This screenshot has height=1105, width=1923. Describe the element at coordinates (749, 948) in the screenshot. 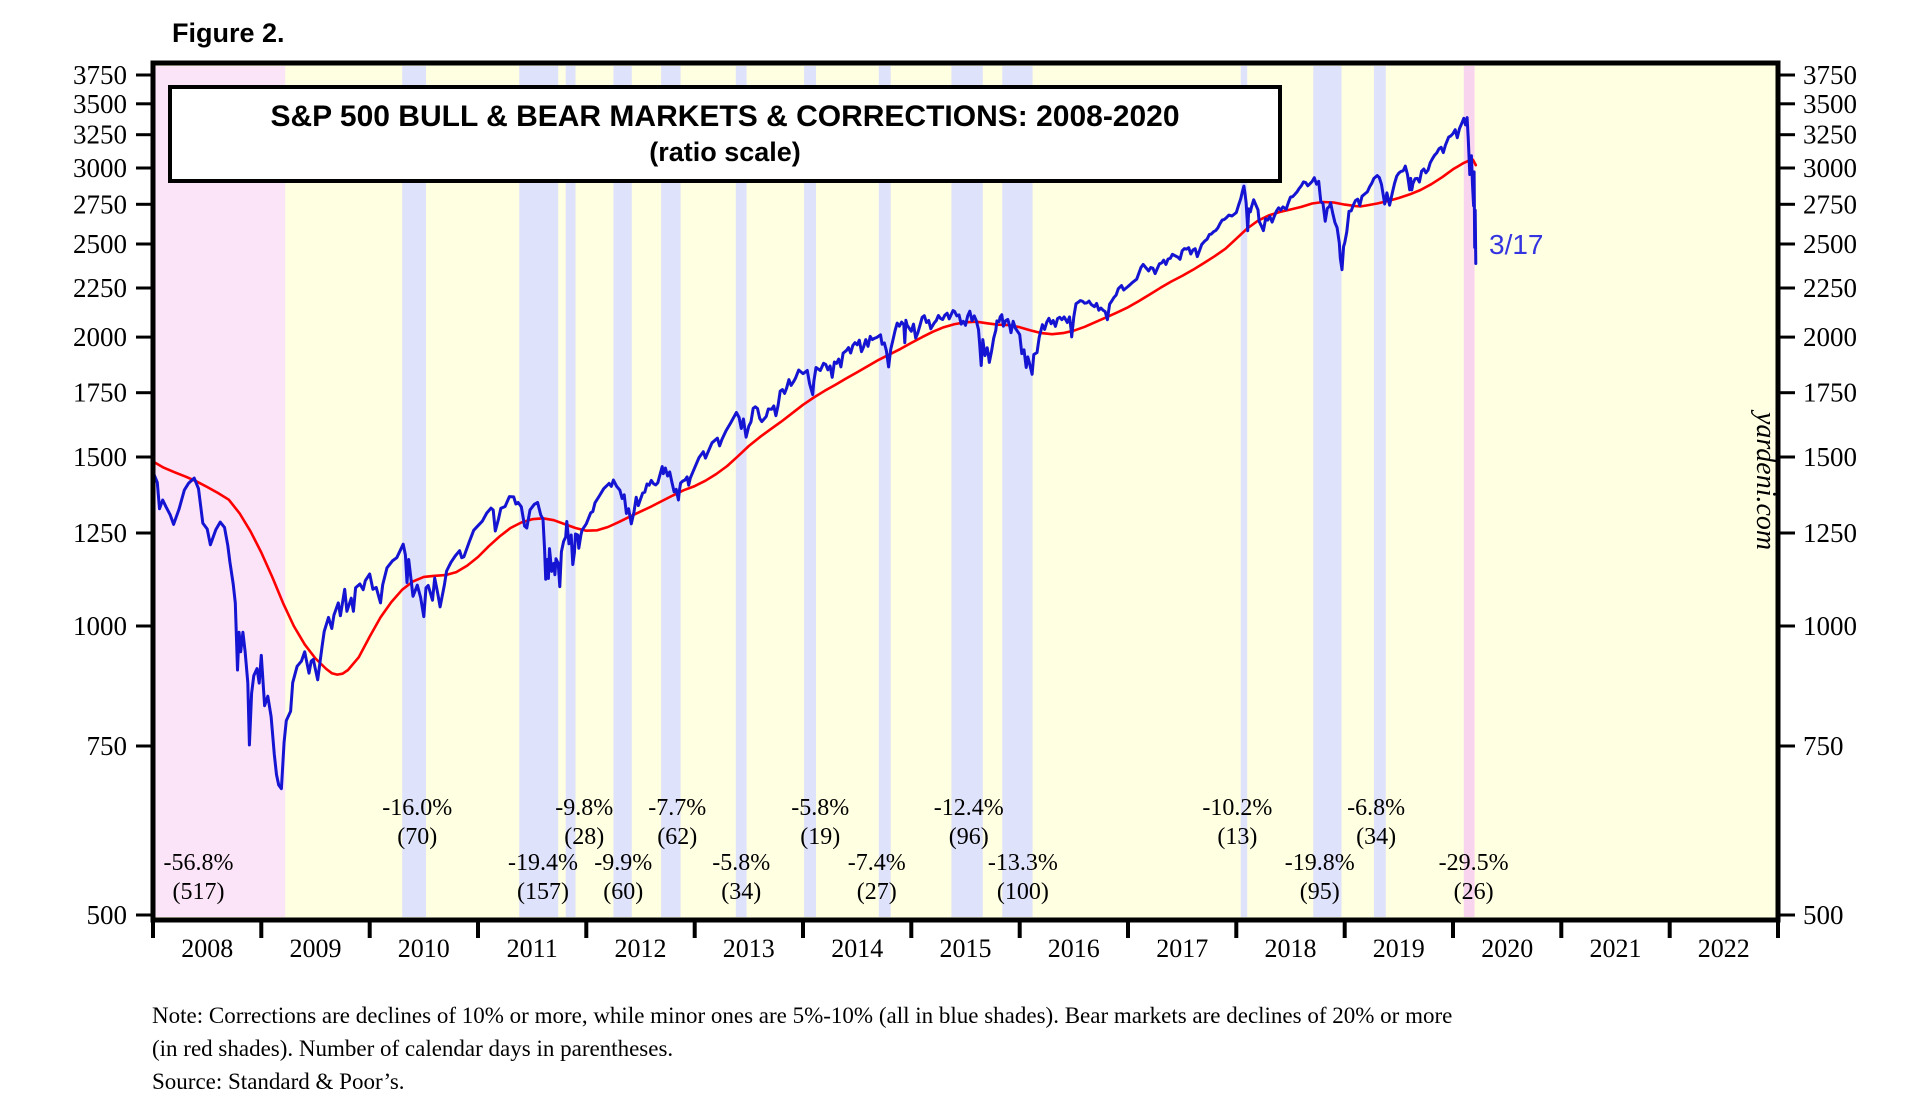

I see `x-tick-label: 2013` at that location.